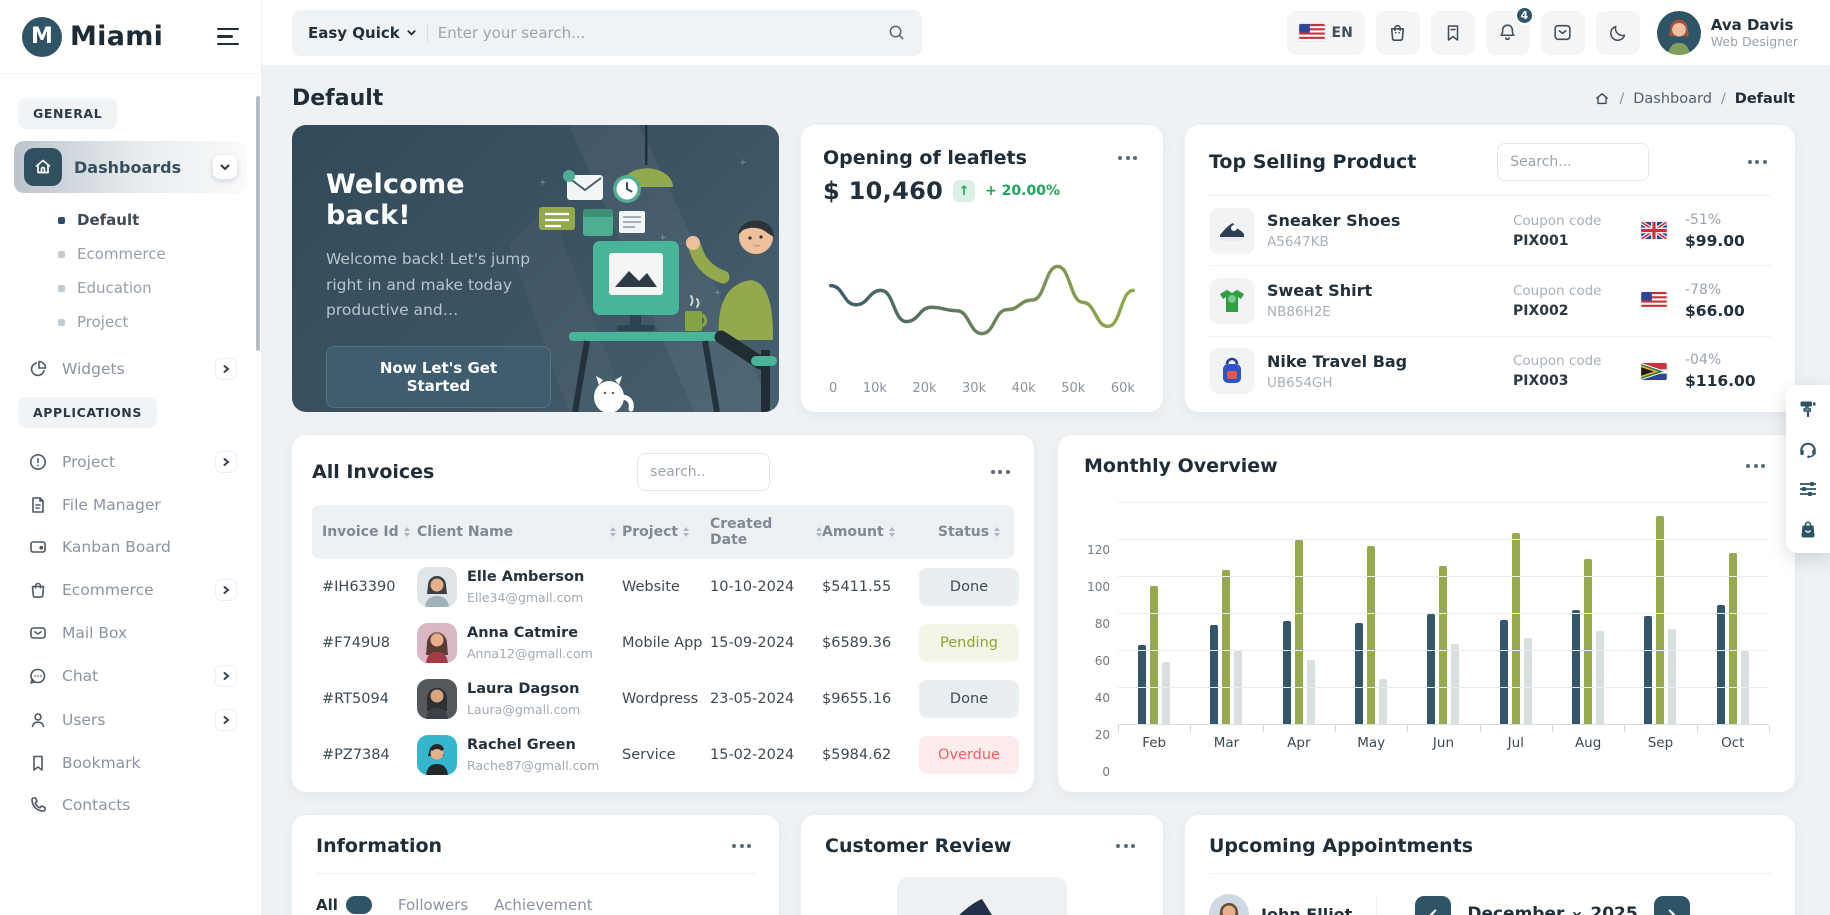 The height and width of the screenshot is (915, 1830). Describe the element at coordinates (1617, 32) in the screenshot. I see `dark-mode-toggle` at that location.